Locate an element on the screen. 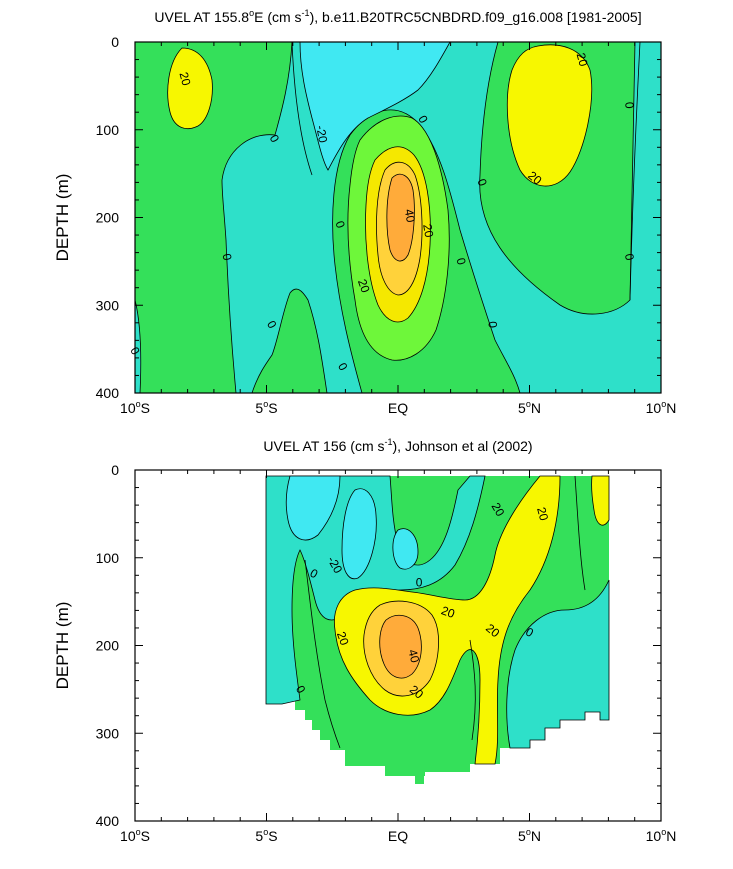 The height and width of the screenshot is (869, 733). contour-line-0-east is located at coordinates (635, 171).